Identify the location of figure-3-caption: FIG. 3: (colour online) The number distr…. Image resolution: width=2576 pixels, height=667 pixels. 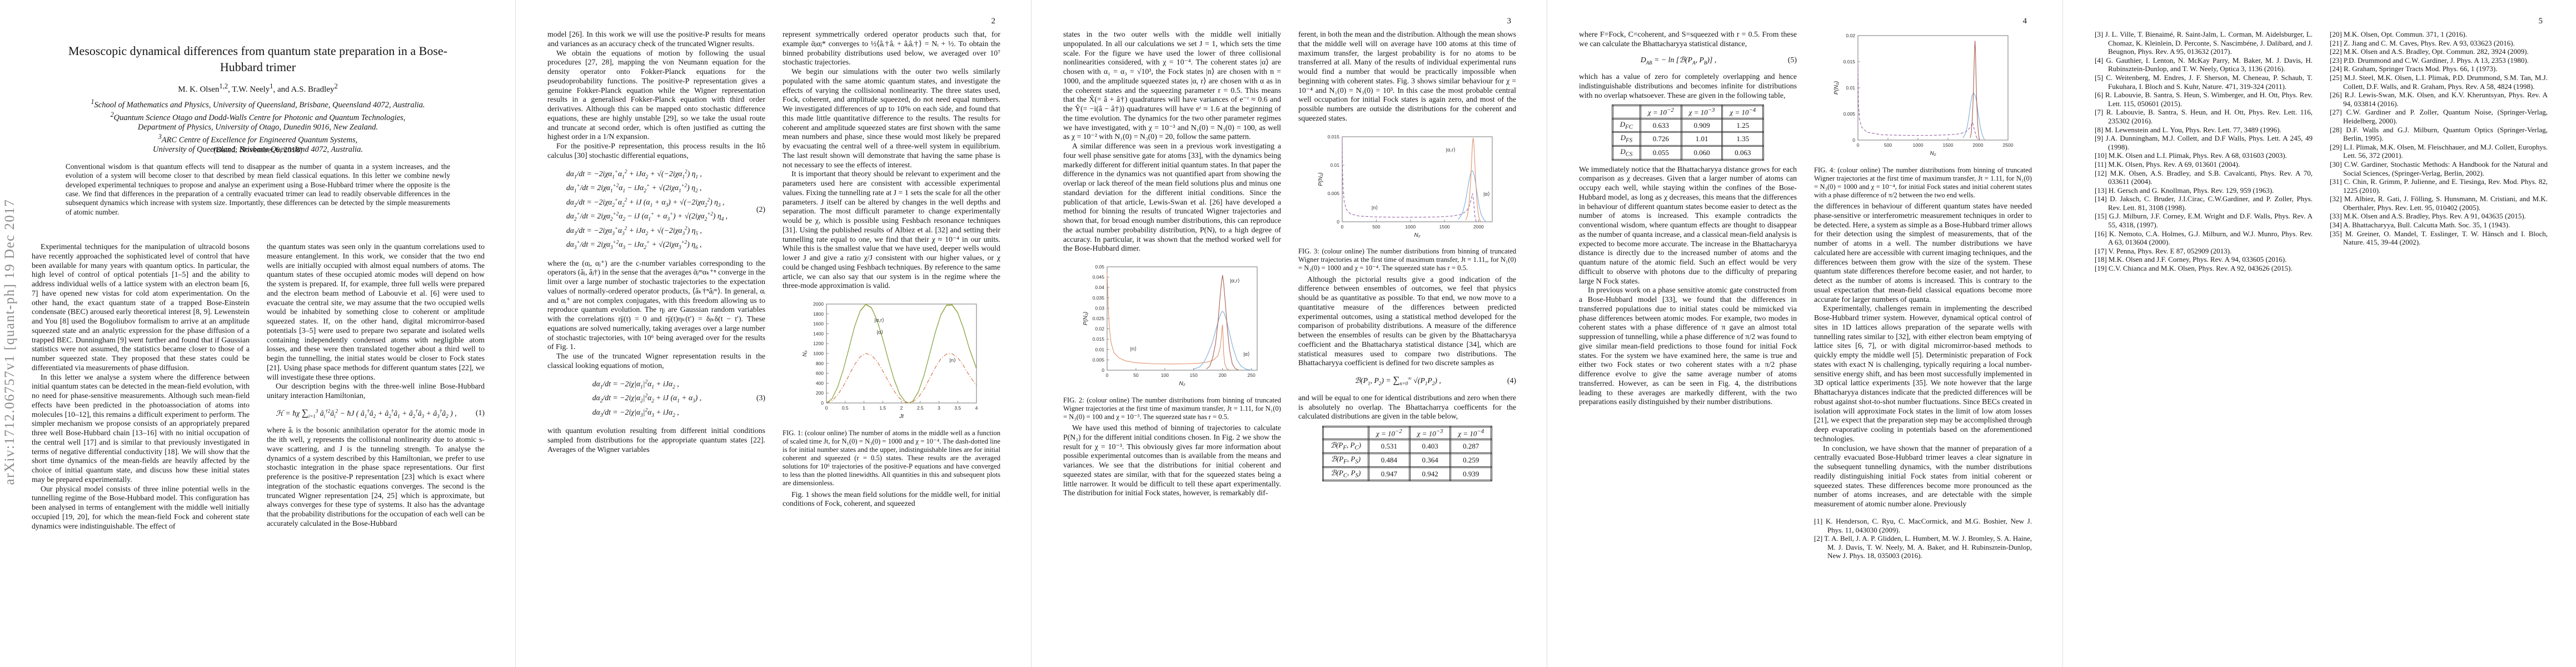
(1407, 259).